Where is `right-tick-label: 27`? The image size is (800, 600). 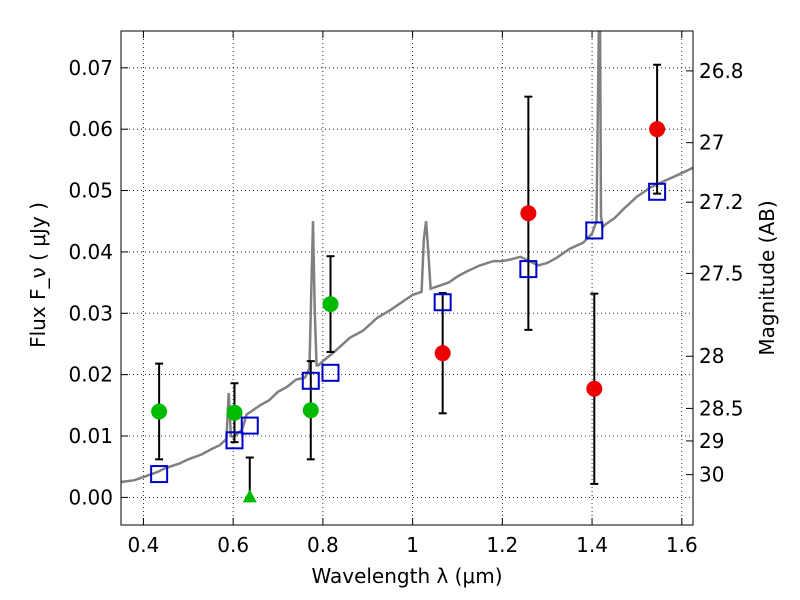
right-tick-label: 27 is located at coordinates (711, 143).